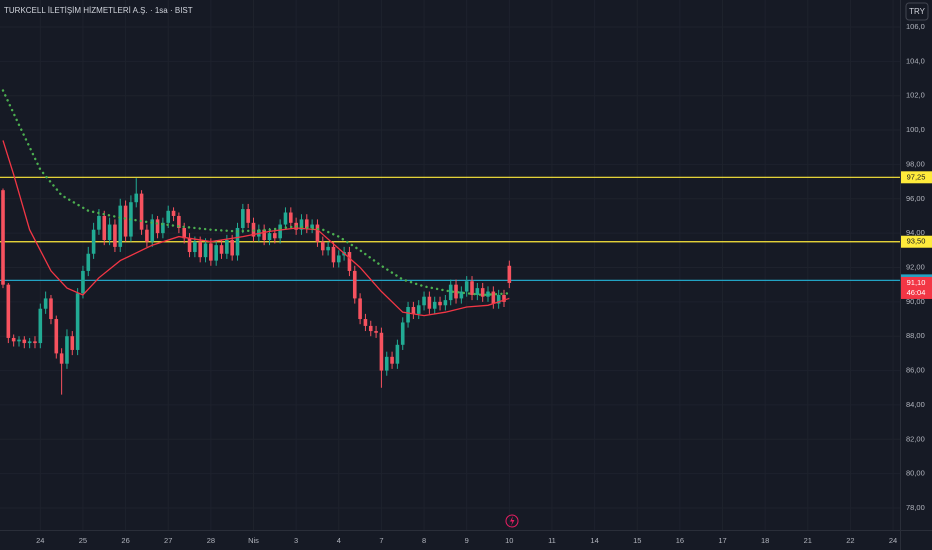 The image size is (932, 550). I want to click on x-tick-label: 22, so click(850, 540).